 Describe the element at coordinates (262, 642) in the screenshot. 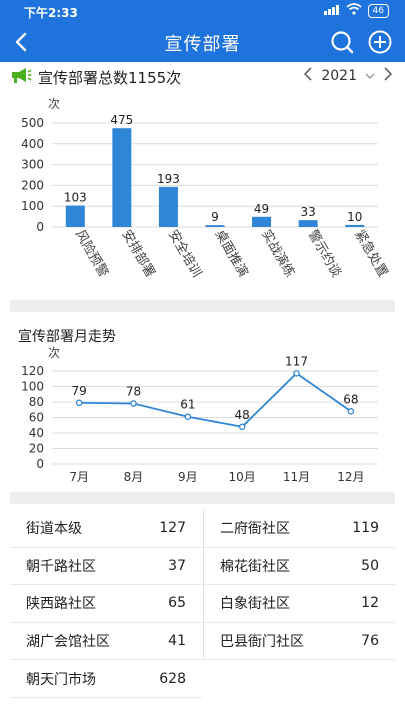

I see `community-name: 巴县衙门社区` at that location.